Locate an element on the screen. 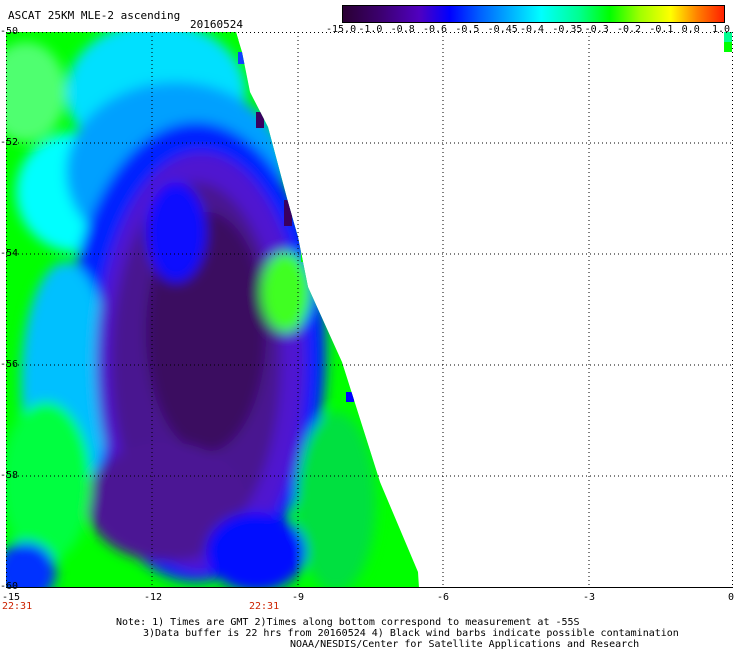 Image resolution: width=740 pixels, height=651 pixels. colorbar-label: 1.0 is located at coordinates (721, 29).